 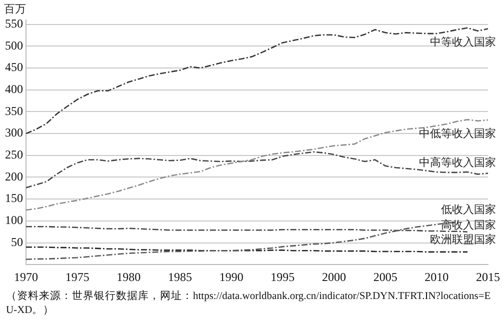 What do you see at coordinates (15, 9) in the screenshot?
I see `y-axis-title: 百万` at bounding box center [15, 9].